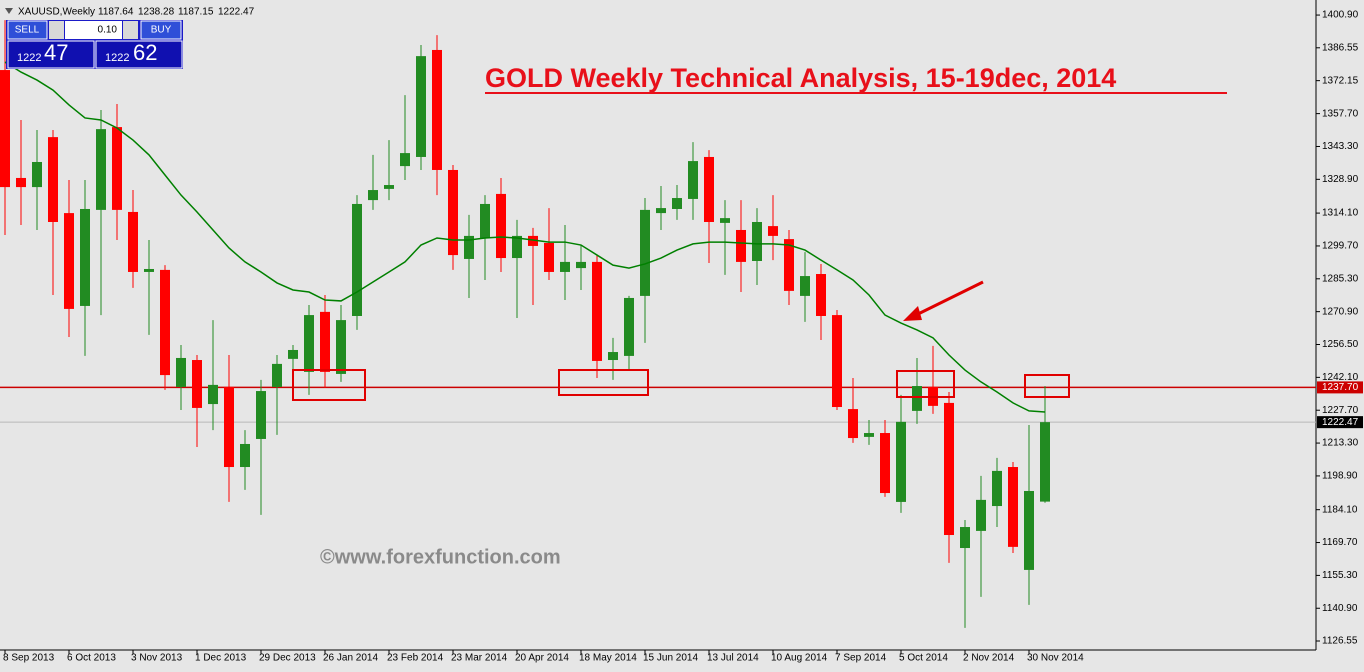 This screenshot has height=672, width=1364. What do you see at coordinates (1055, 658) in the screenshot?
I see `x-tick-label: 30 Nov 2014` at bounding box center [1055, 658].